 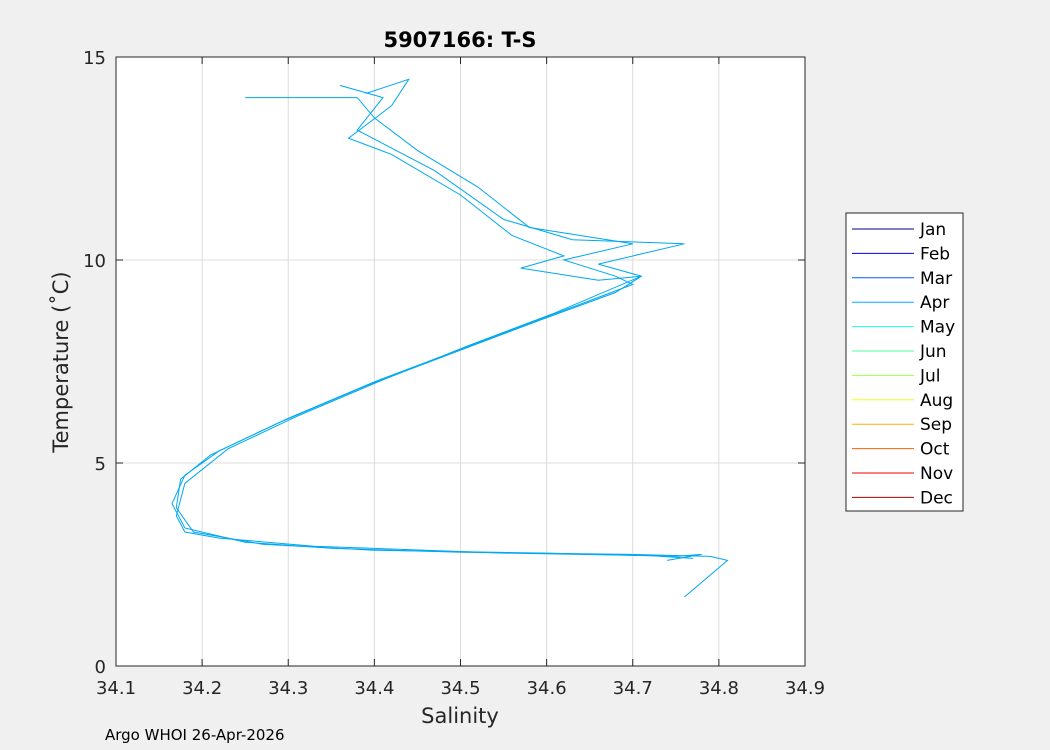 I want to click on x-tick-label: 34.6, so click(x=547, y=688).